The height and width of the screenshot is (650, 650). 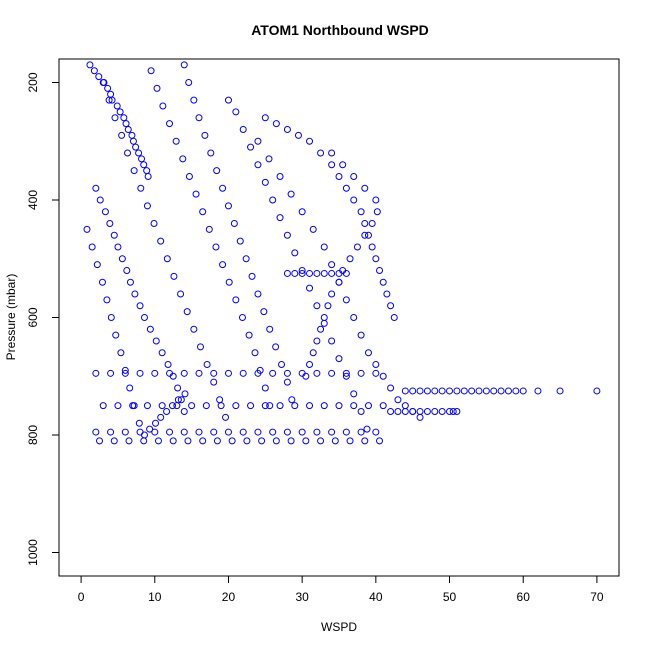 I want to click on x-tick-label: 60, so click(x=524, y=597).